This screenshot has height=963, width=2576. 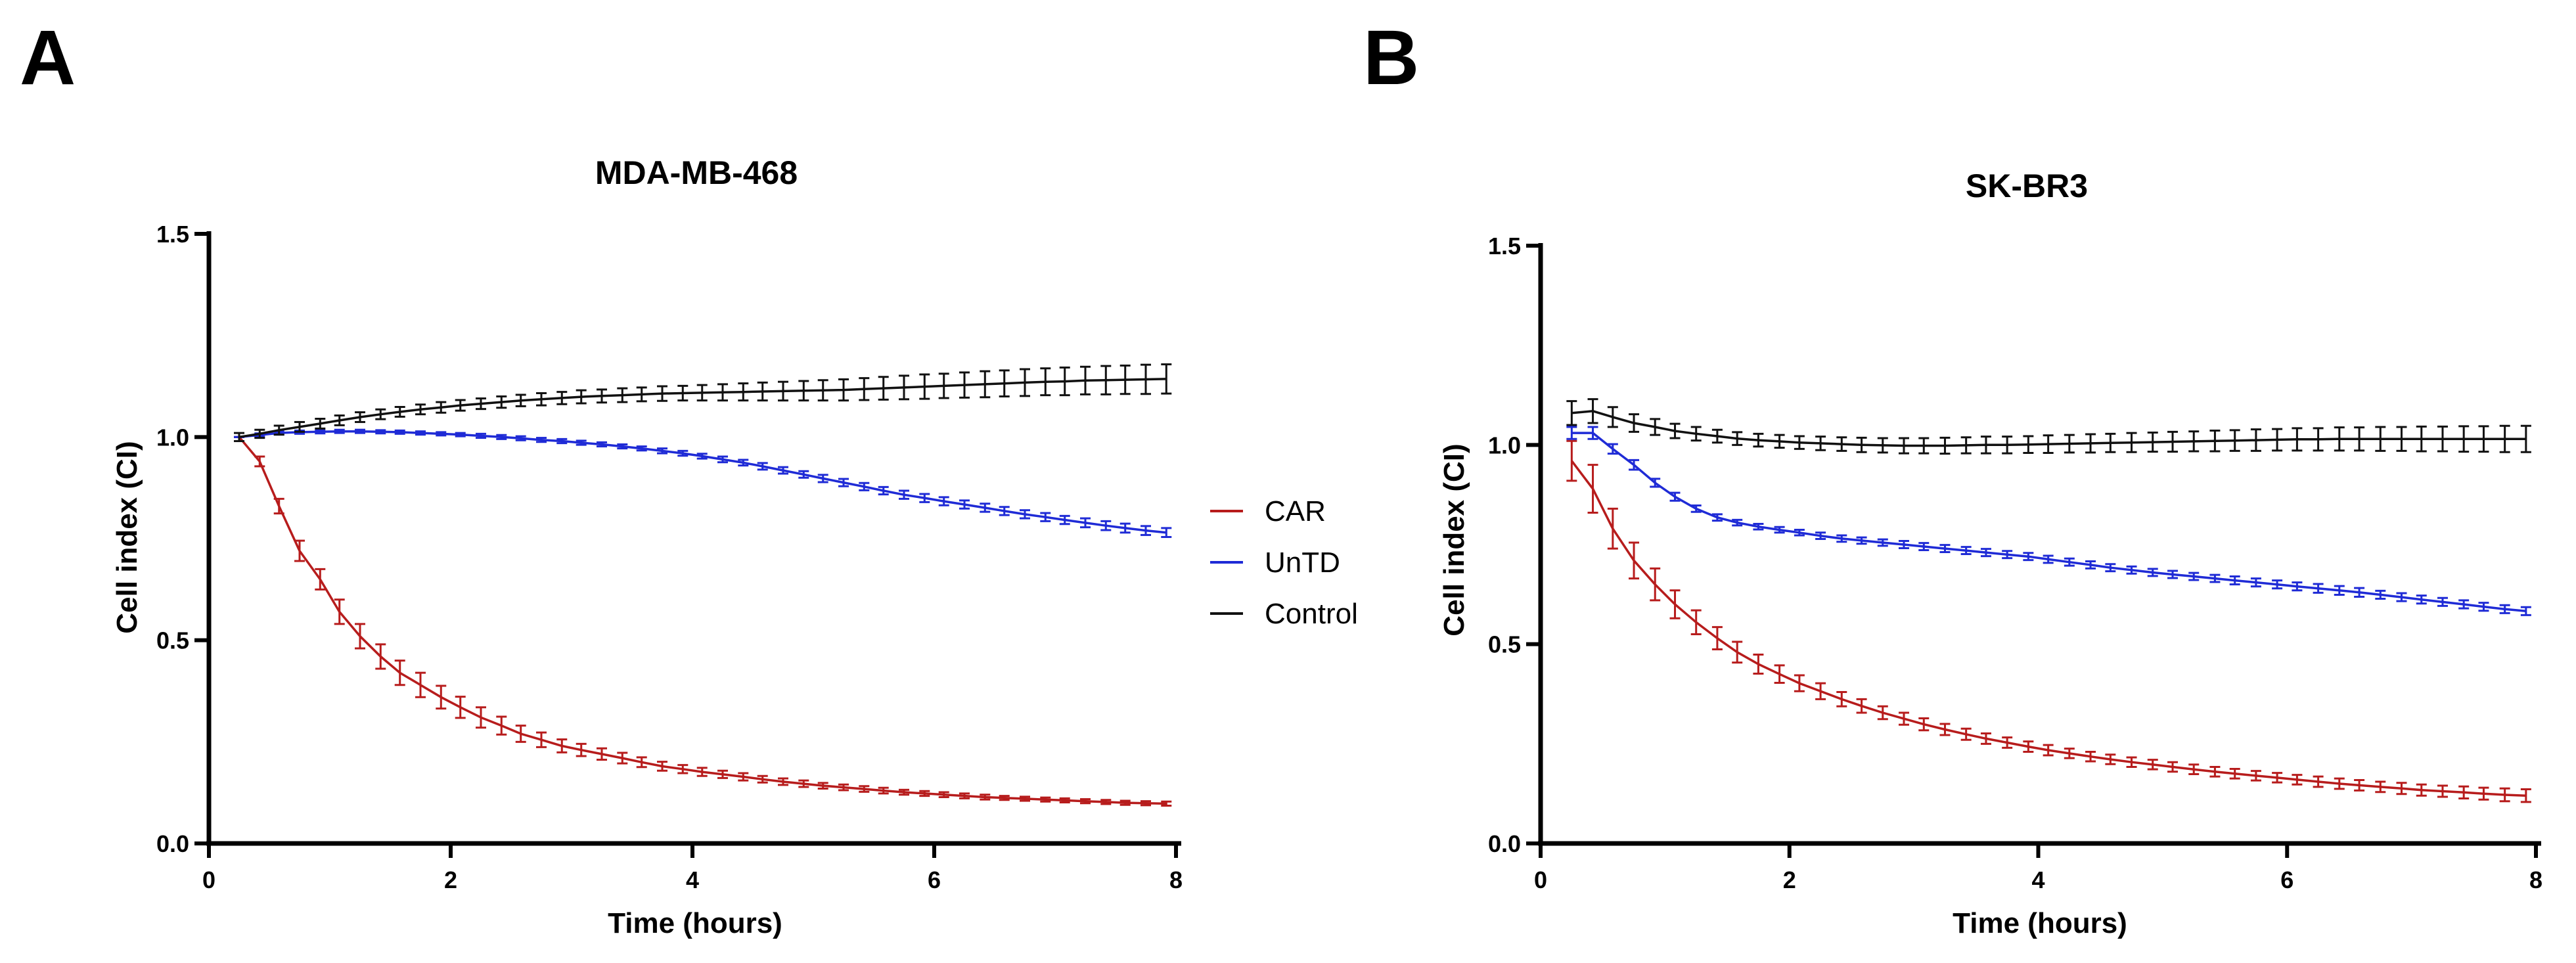 What do you see at coordinates (695, 923) in the screenshot?
I see `x-axis-label-a: Time (hours)` at bounding box center [695, 923].